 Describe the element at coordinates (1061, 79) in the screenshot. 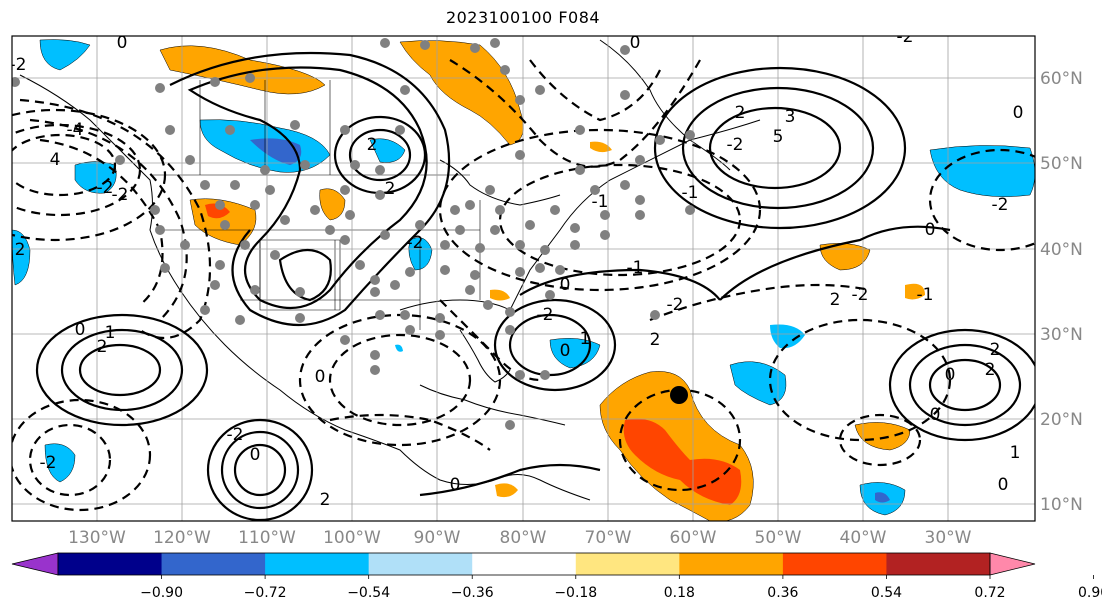

I see `latitude-tick-label: 60°N` at that location.